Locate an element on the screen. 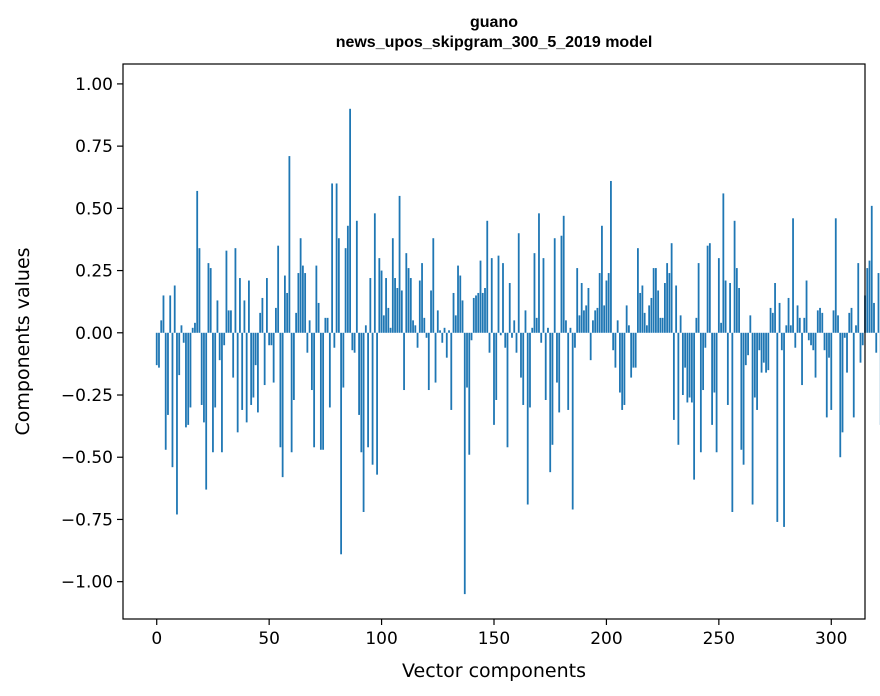  y-tick-label: 0.75 is located at coordinates (94, 147).